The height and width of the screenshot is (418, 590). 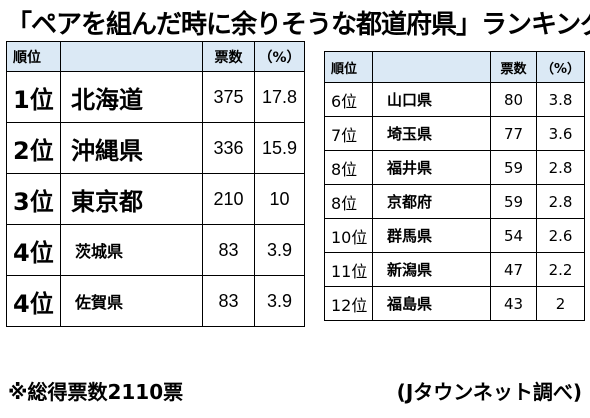 I want to click on percent-cell: 15.9, so click(x=279, y=148).